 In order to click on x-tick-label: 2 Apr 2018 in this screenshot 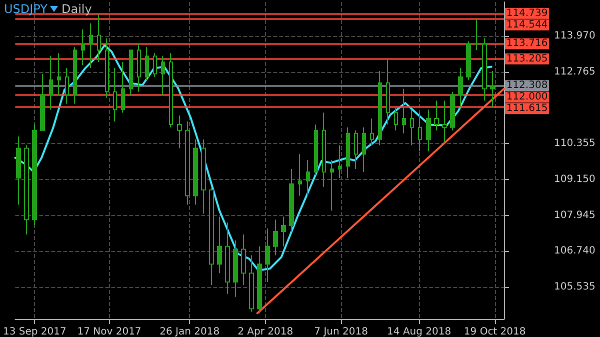, I will do `click(266, 331)`.